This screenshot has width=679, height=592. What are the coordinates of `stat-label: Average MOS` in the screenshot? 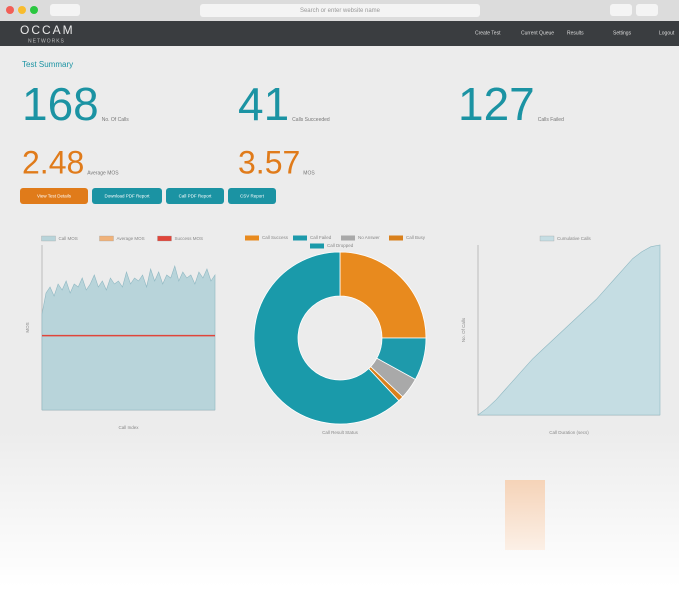 It's located at (103, 173).